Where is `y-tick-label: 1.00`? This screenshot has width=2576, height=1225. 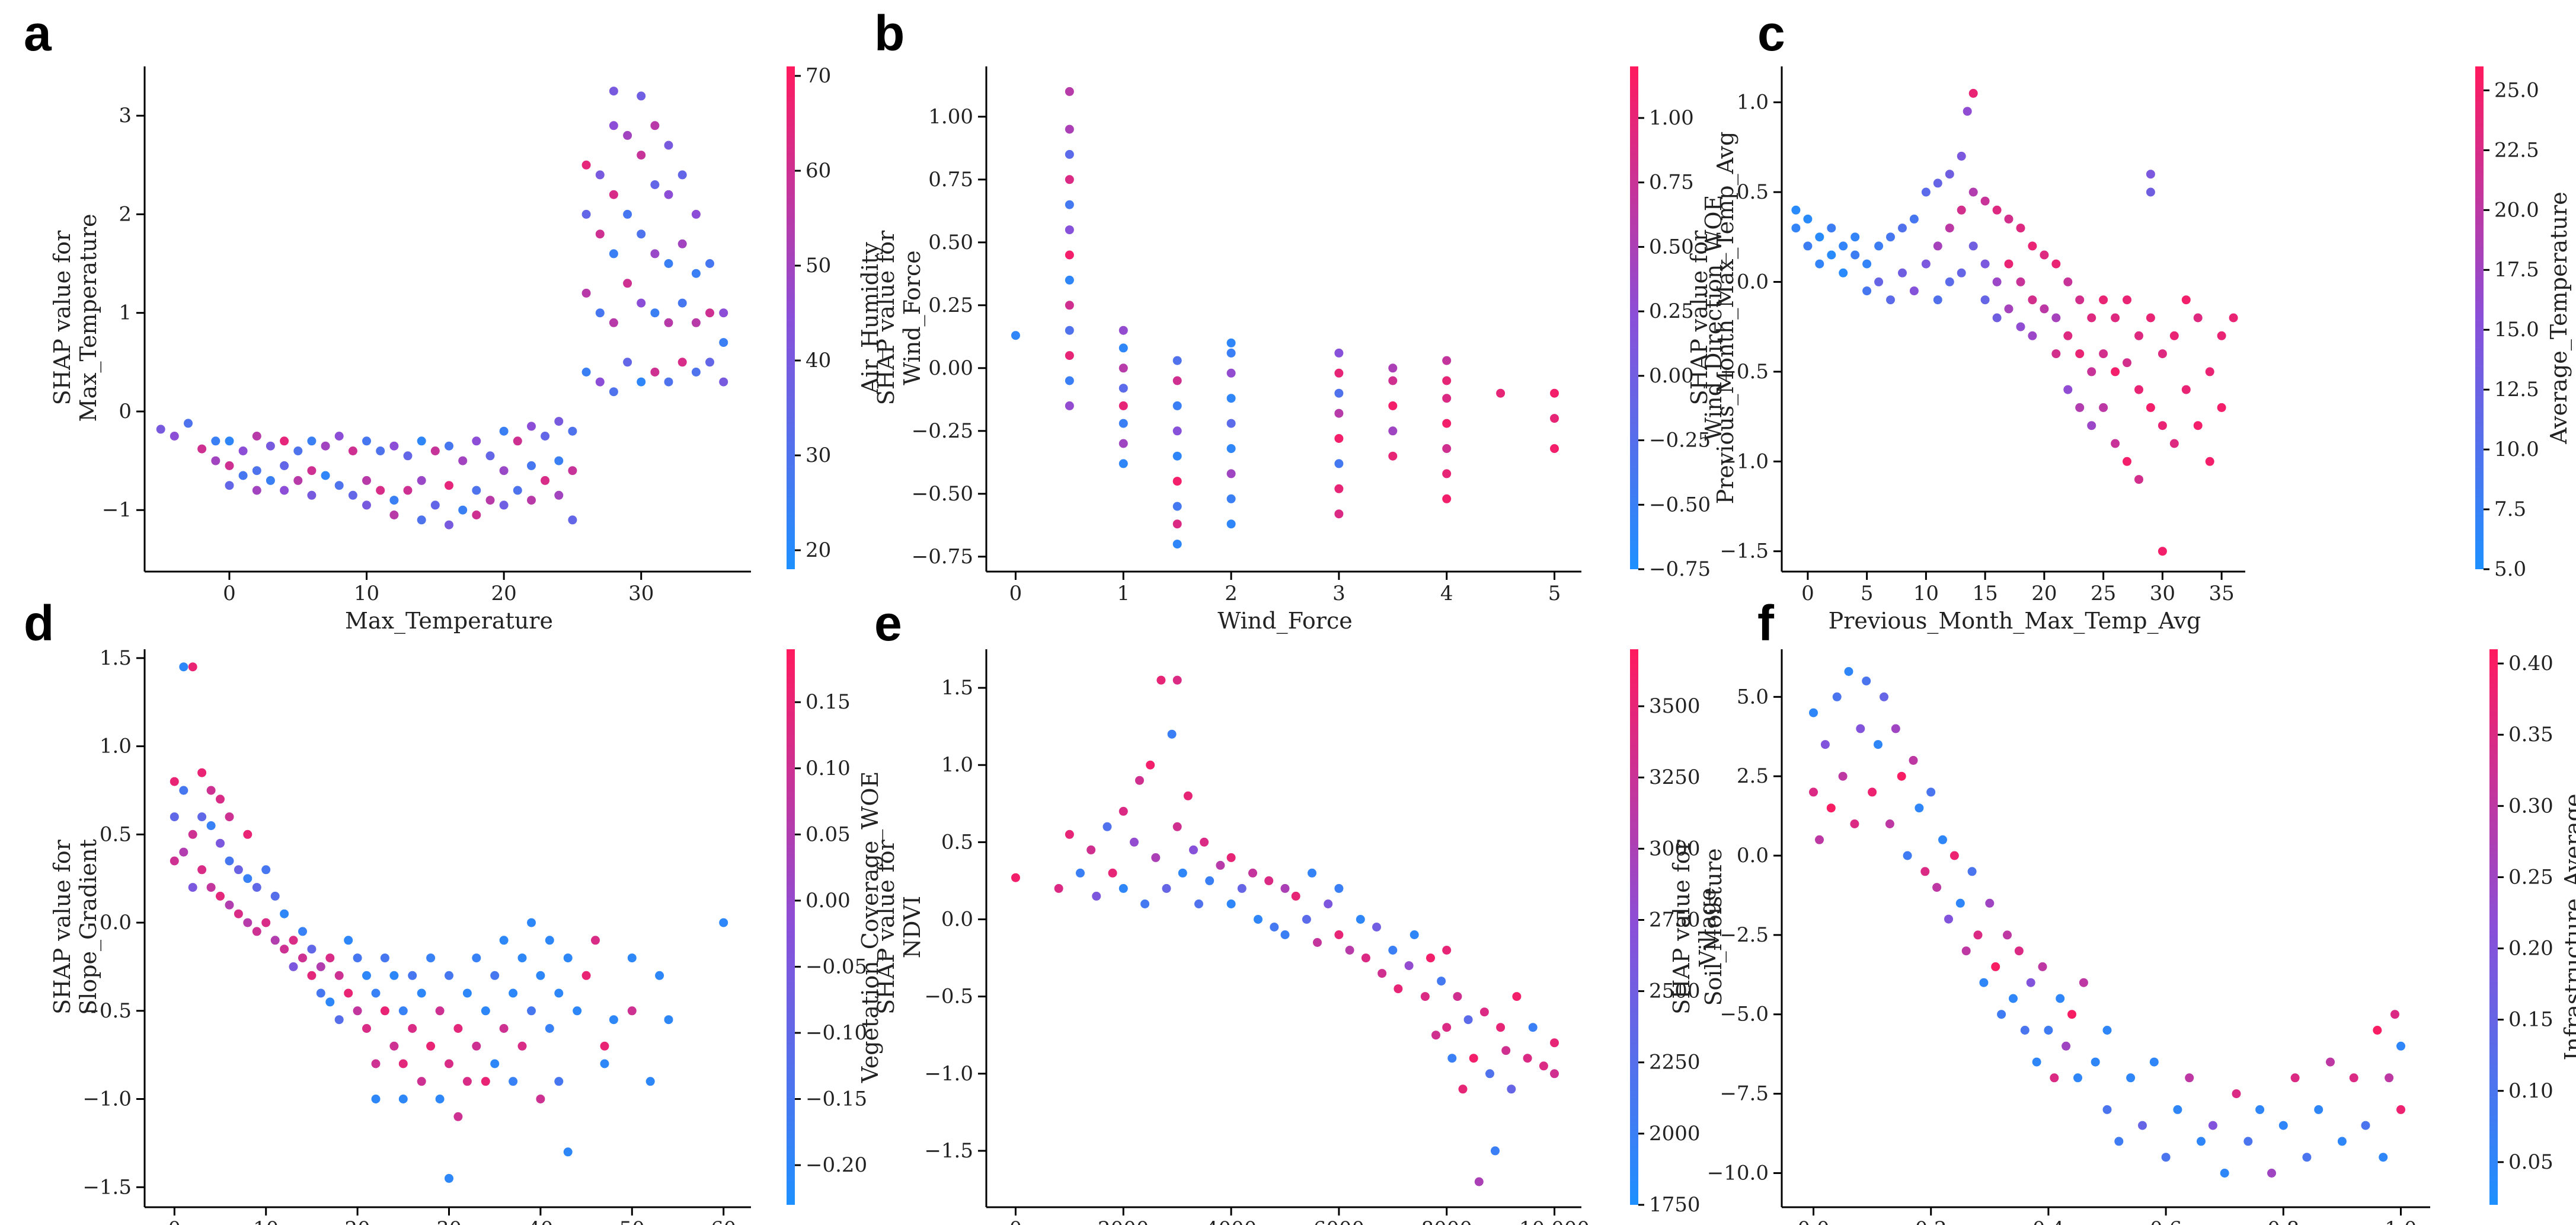 y-tick-label: 1.00 is located at coordinates (950, 117).